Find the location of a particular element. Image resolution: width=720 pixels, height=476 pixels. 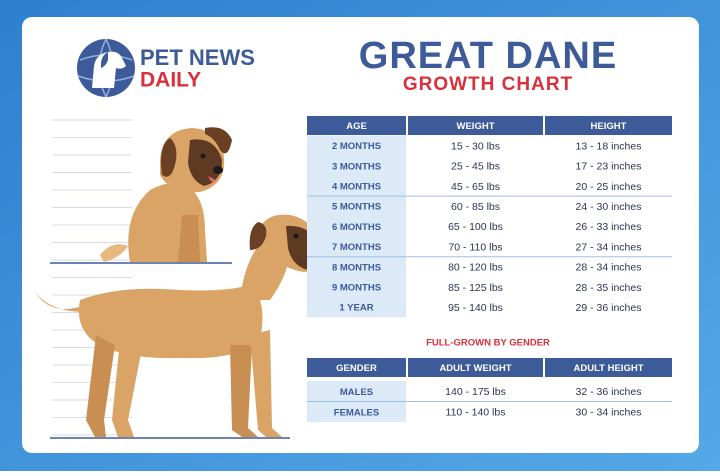

column-header: ADULT HEIGHT is located at coordinates (608, 368).